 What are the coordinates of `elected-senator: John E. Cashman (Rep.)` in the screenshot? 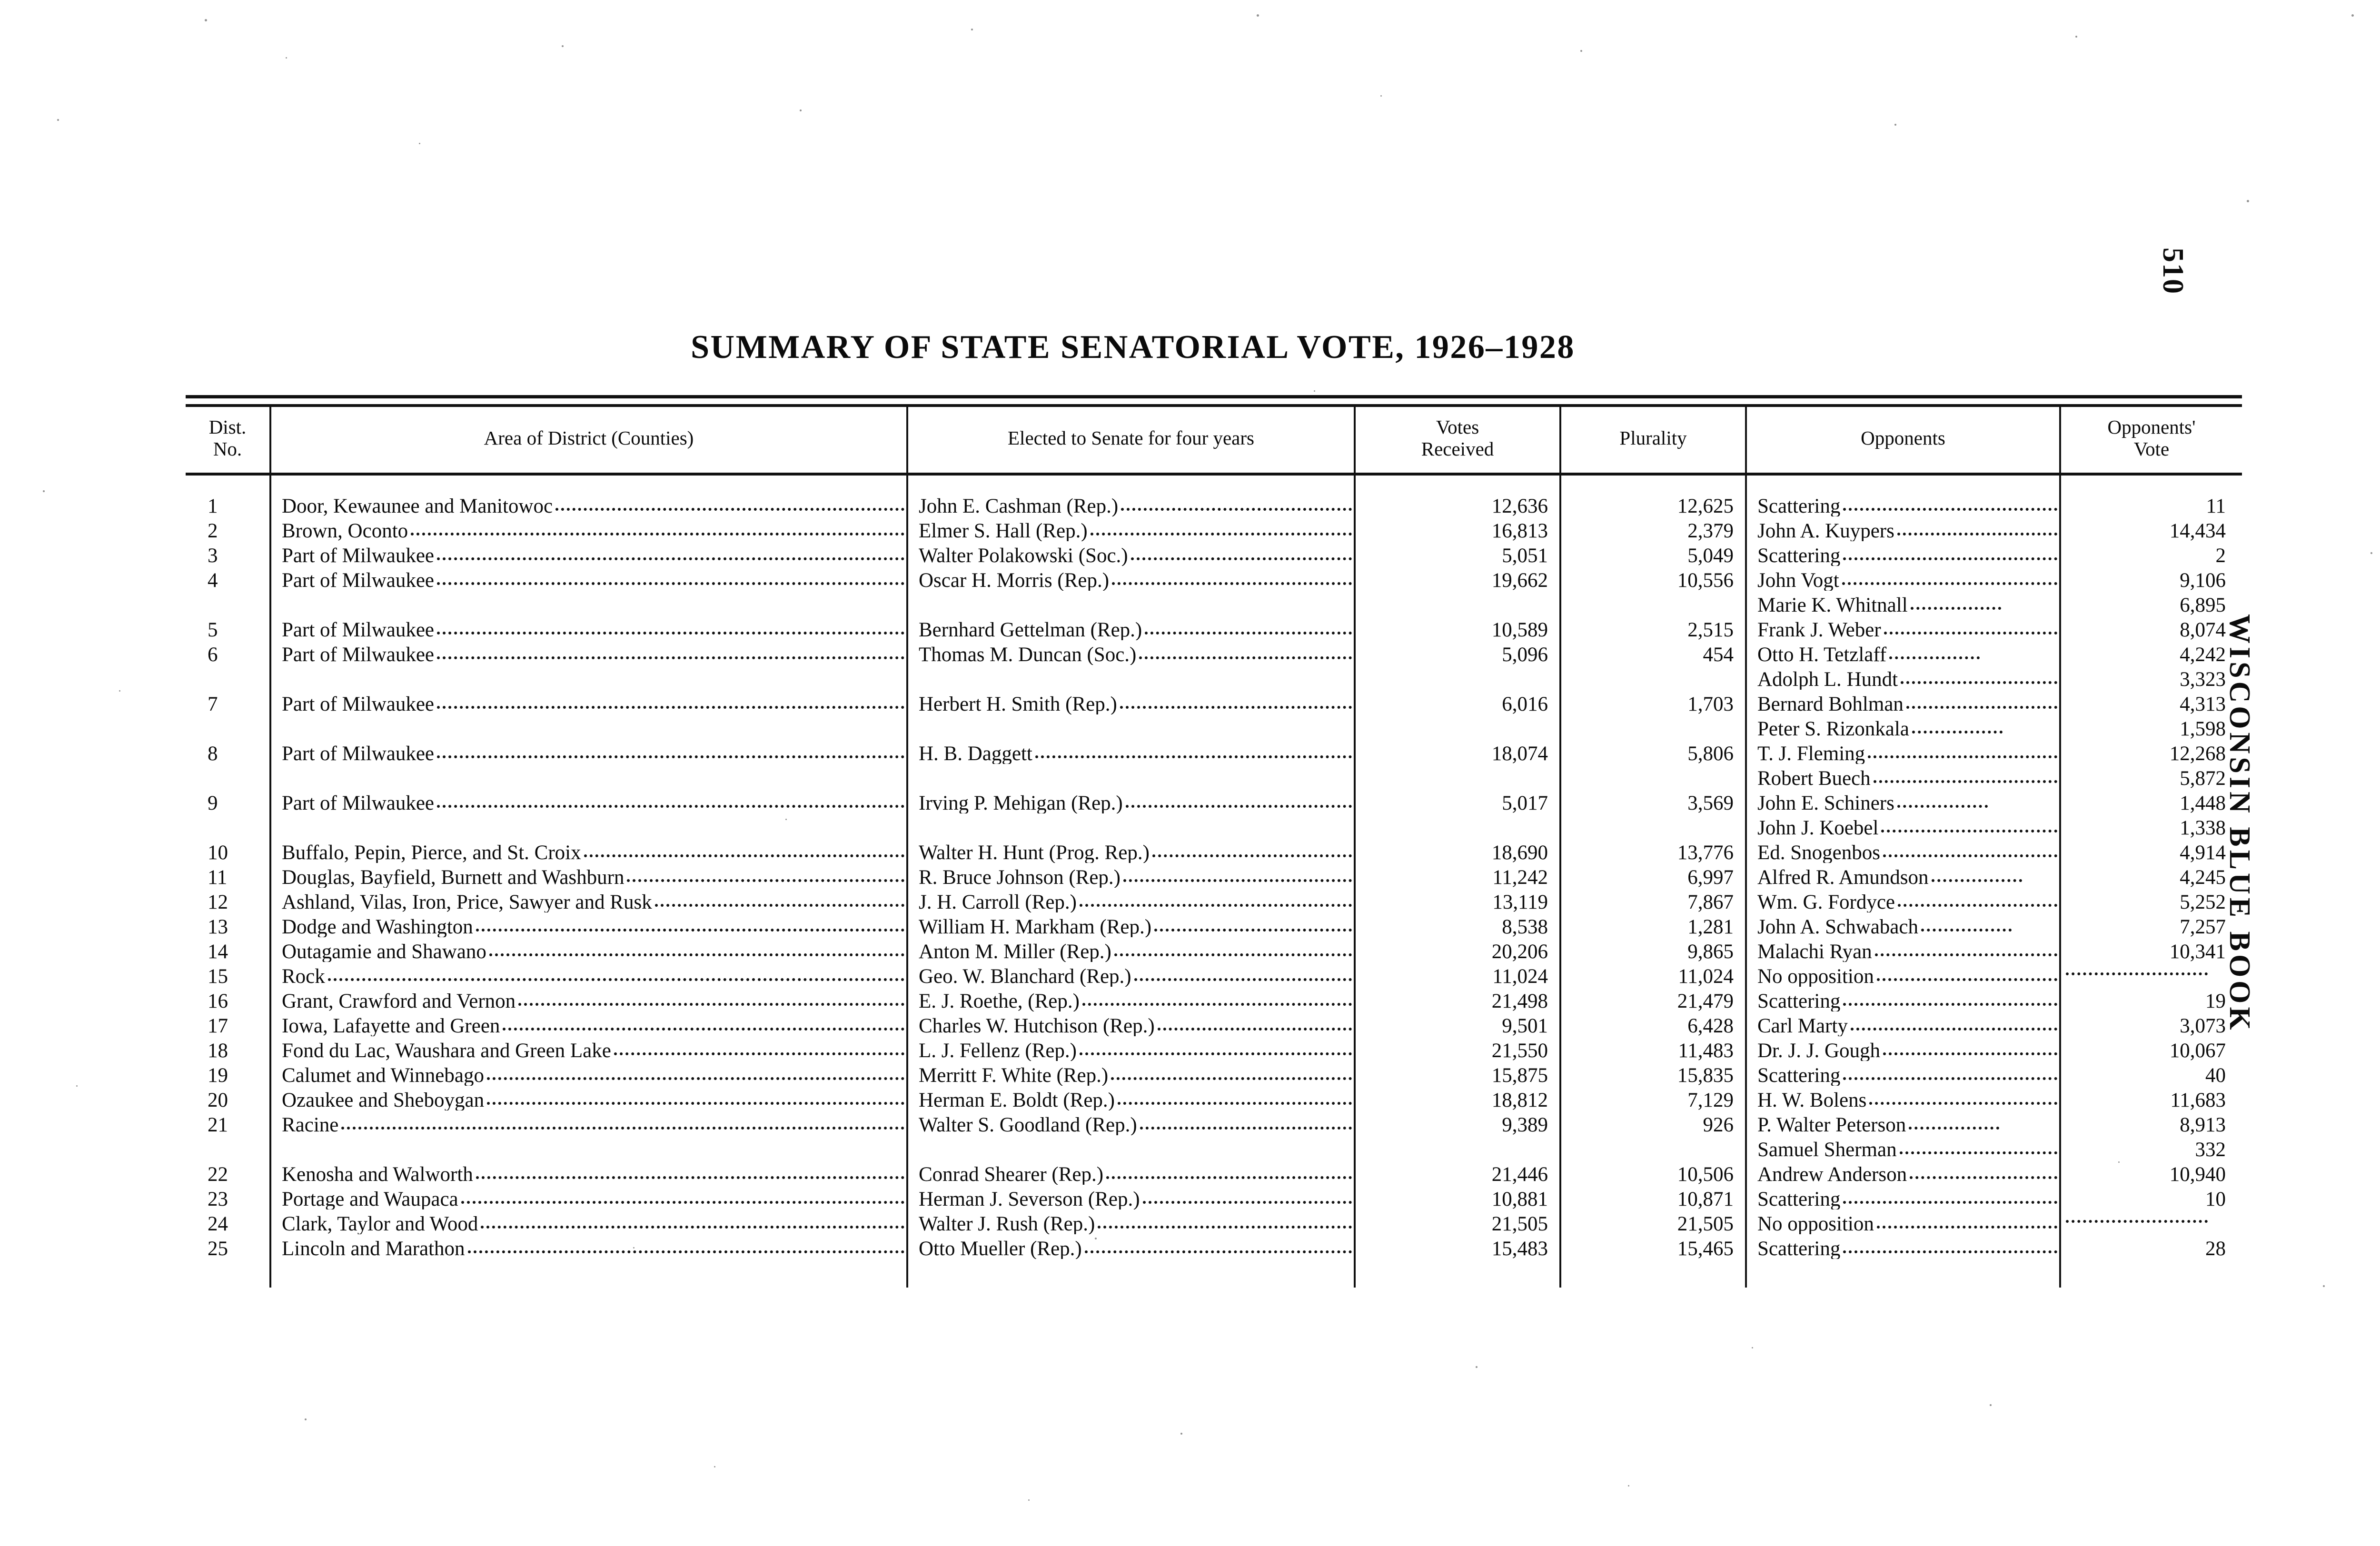 It's located at (1131, 504).